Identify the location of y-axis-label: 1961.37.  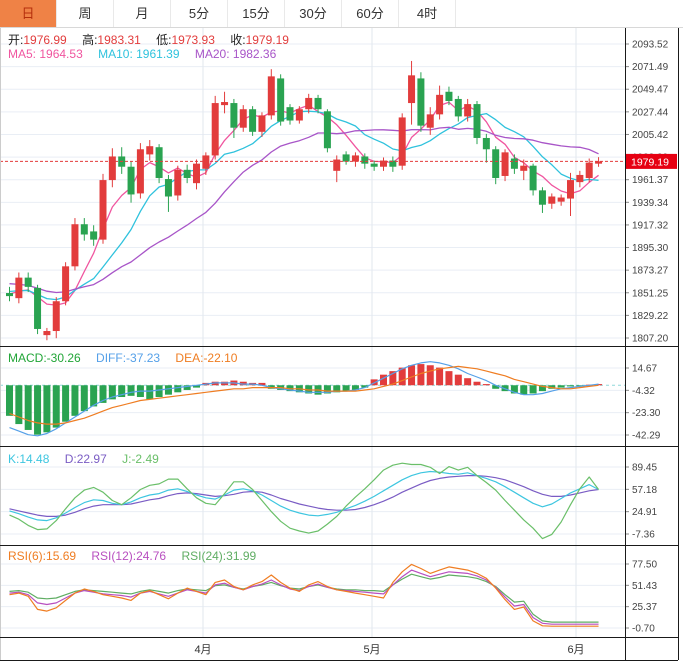
(650, 180).